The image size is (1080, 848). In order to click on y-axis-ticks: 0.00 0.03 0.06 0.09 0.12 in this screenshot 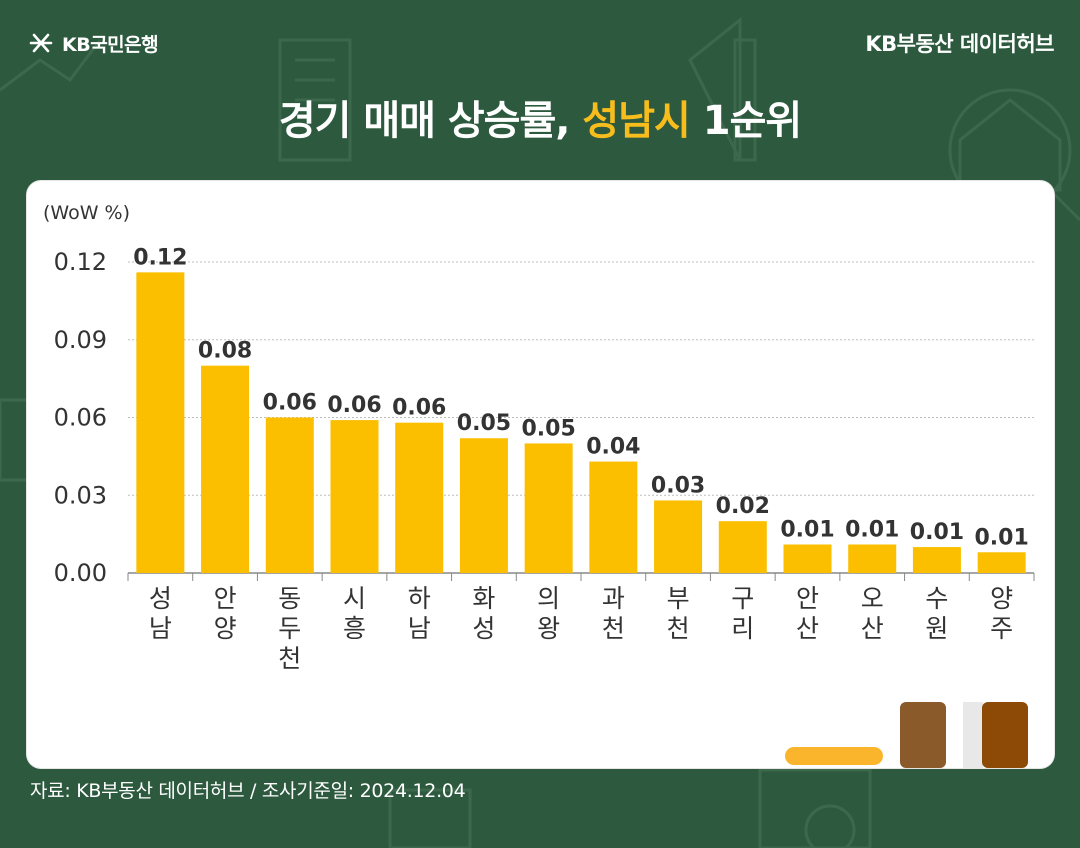, I will do `click(80, 417)`.